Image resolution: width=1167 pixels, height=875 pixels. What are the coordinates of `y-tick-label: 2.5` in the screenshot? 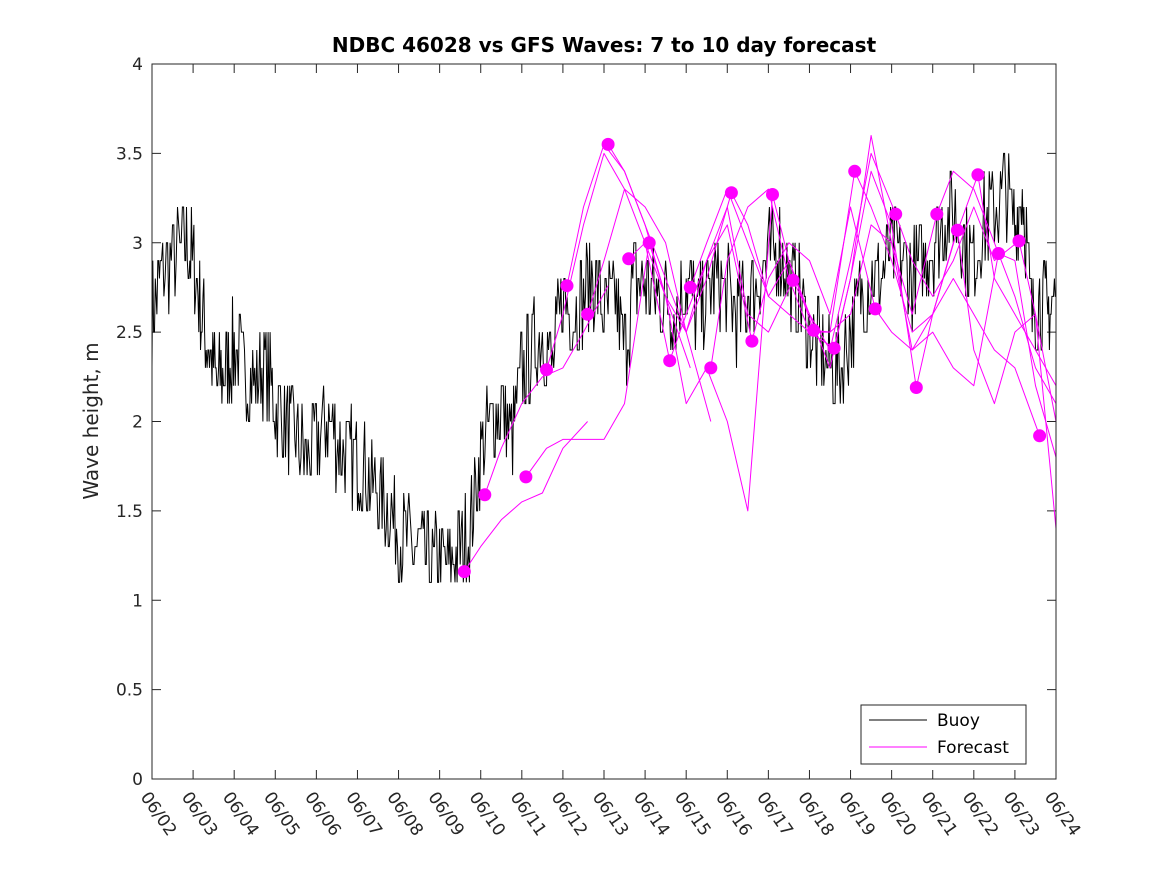 It's located at (129, 333).